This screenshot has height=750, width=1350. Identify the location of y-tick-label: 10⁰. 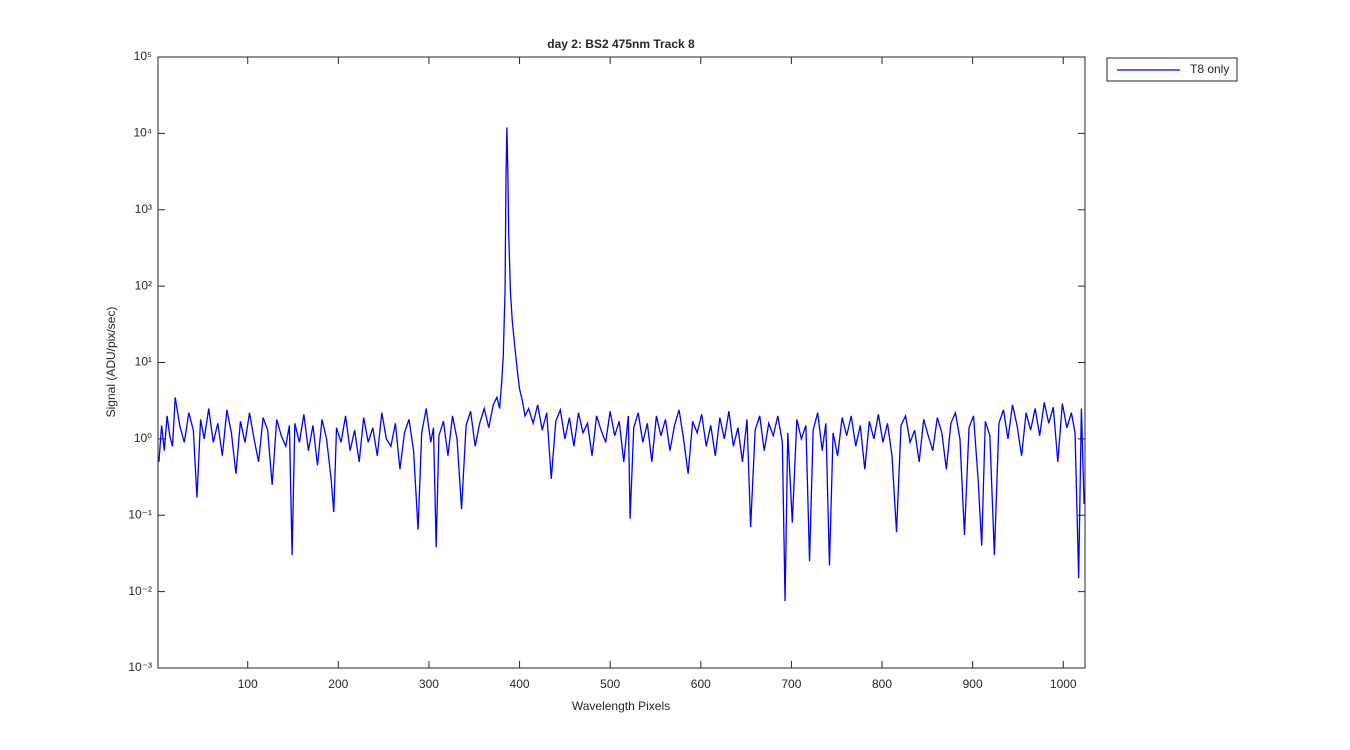
(143, 438).